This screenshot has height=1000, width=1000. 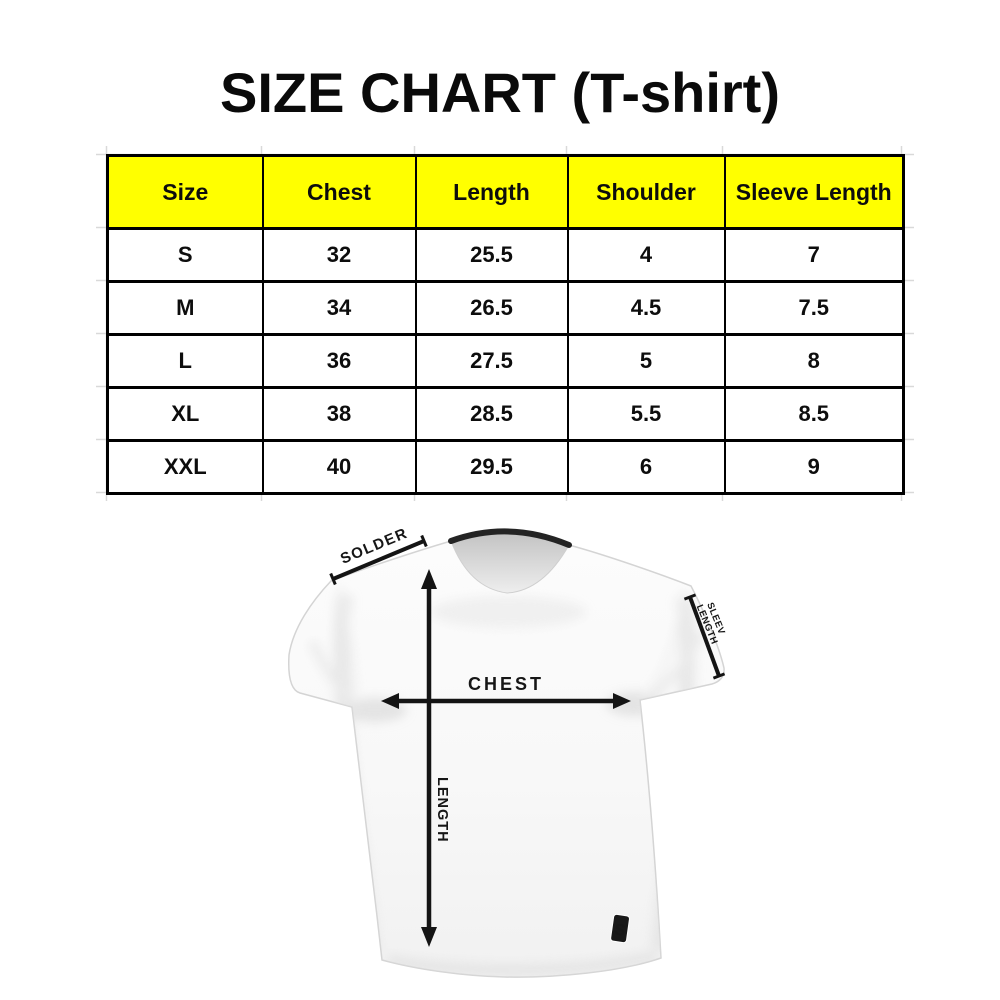 I want to click on column-header-length: Length, so click(x=491, y=192).